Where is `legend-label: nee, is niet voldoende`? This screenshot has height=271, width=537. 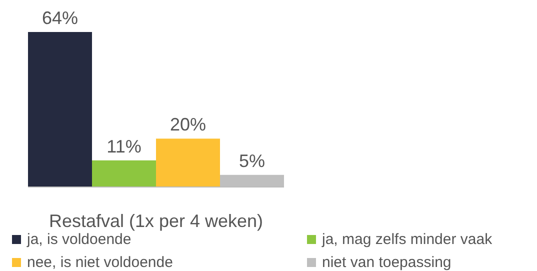
legend-label: nee, is niet voldoende is located at coordinates (100, 262).